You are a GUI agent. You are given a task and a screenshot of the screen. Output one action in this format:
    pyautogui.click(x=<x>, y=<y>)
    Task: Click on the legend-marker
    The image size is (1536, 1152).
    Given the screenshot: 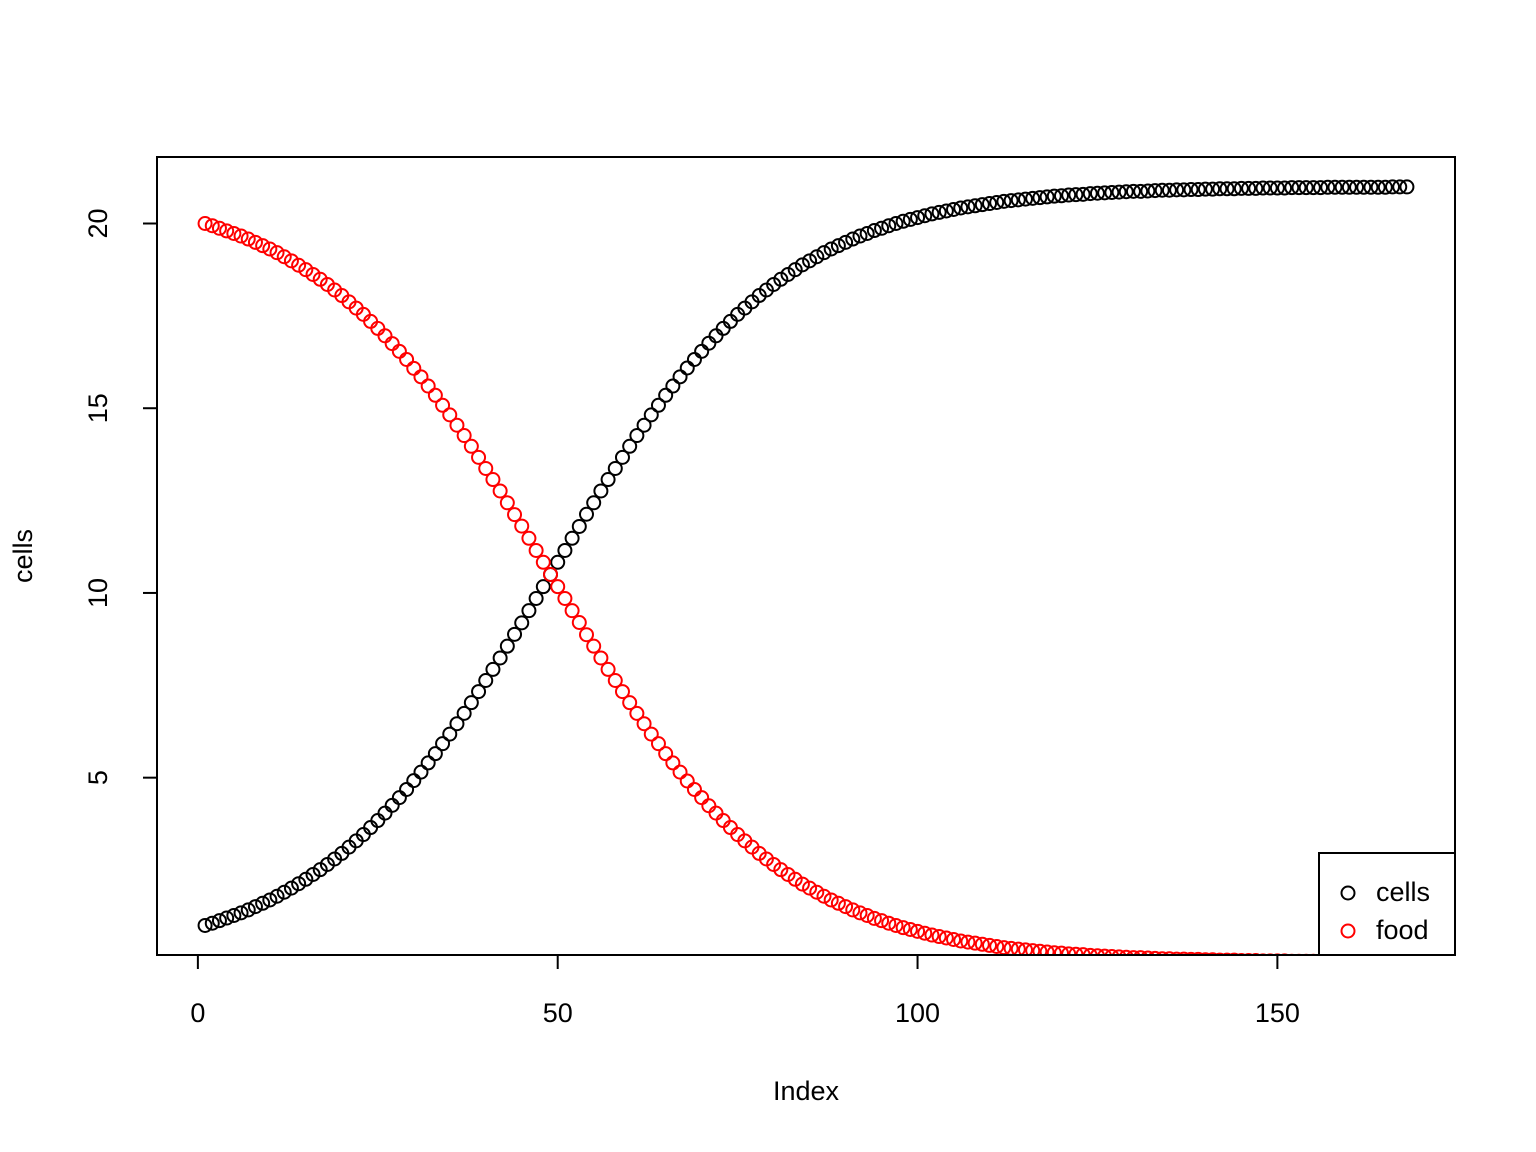 What is the action you would take?
    pyautogui.click(x=1348, y=931)
    